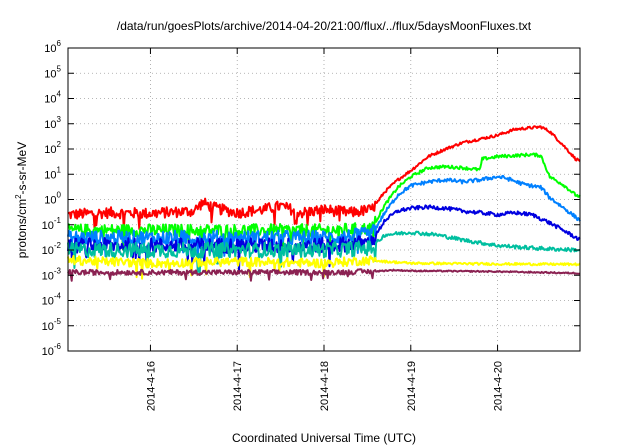 This screenshot has width=640, height=448. I want to click on y-tick-exponent: 1, so click(59, 169).